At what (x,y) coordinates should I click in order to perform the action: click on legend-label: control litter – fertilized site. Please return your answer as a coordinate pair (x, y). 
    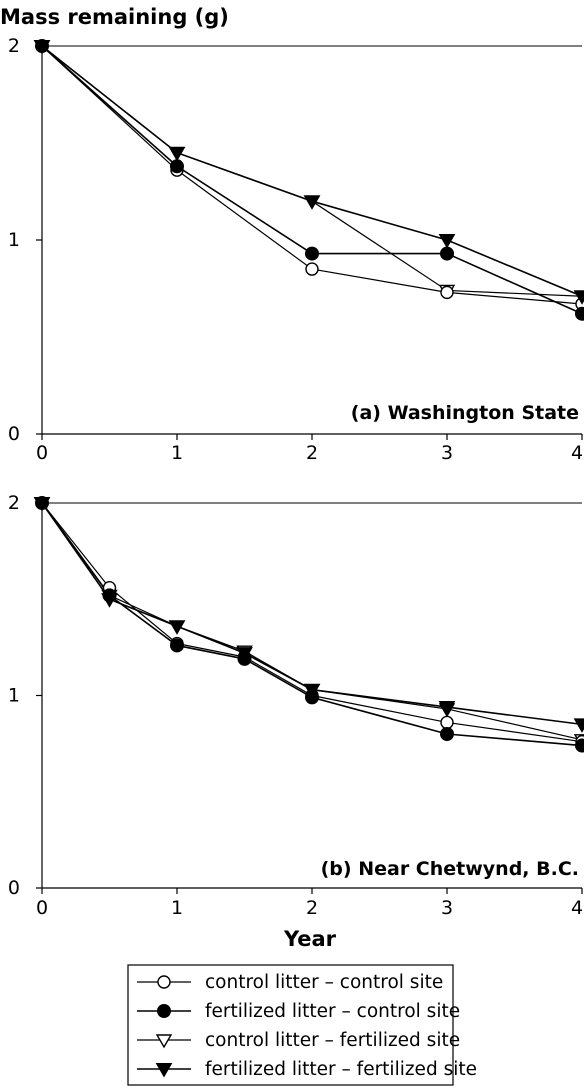
    Looking at the image, I should click on (332, 1040).